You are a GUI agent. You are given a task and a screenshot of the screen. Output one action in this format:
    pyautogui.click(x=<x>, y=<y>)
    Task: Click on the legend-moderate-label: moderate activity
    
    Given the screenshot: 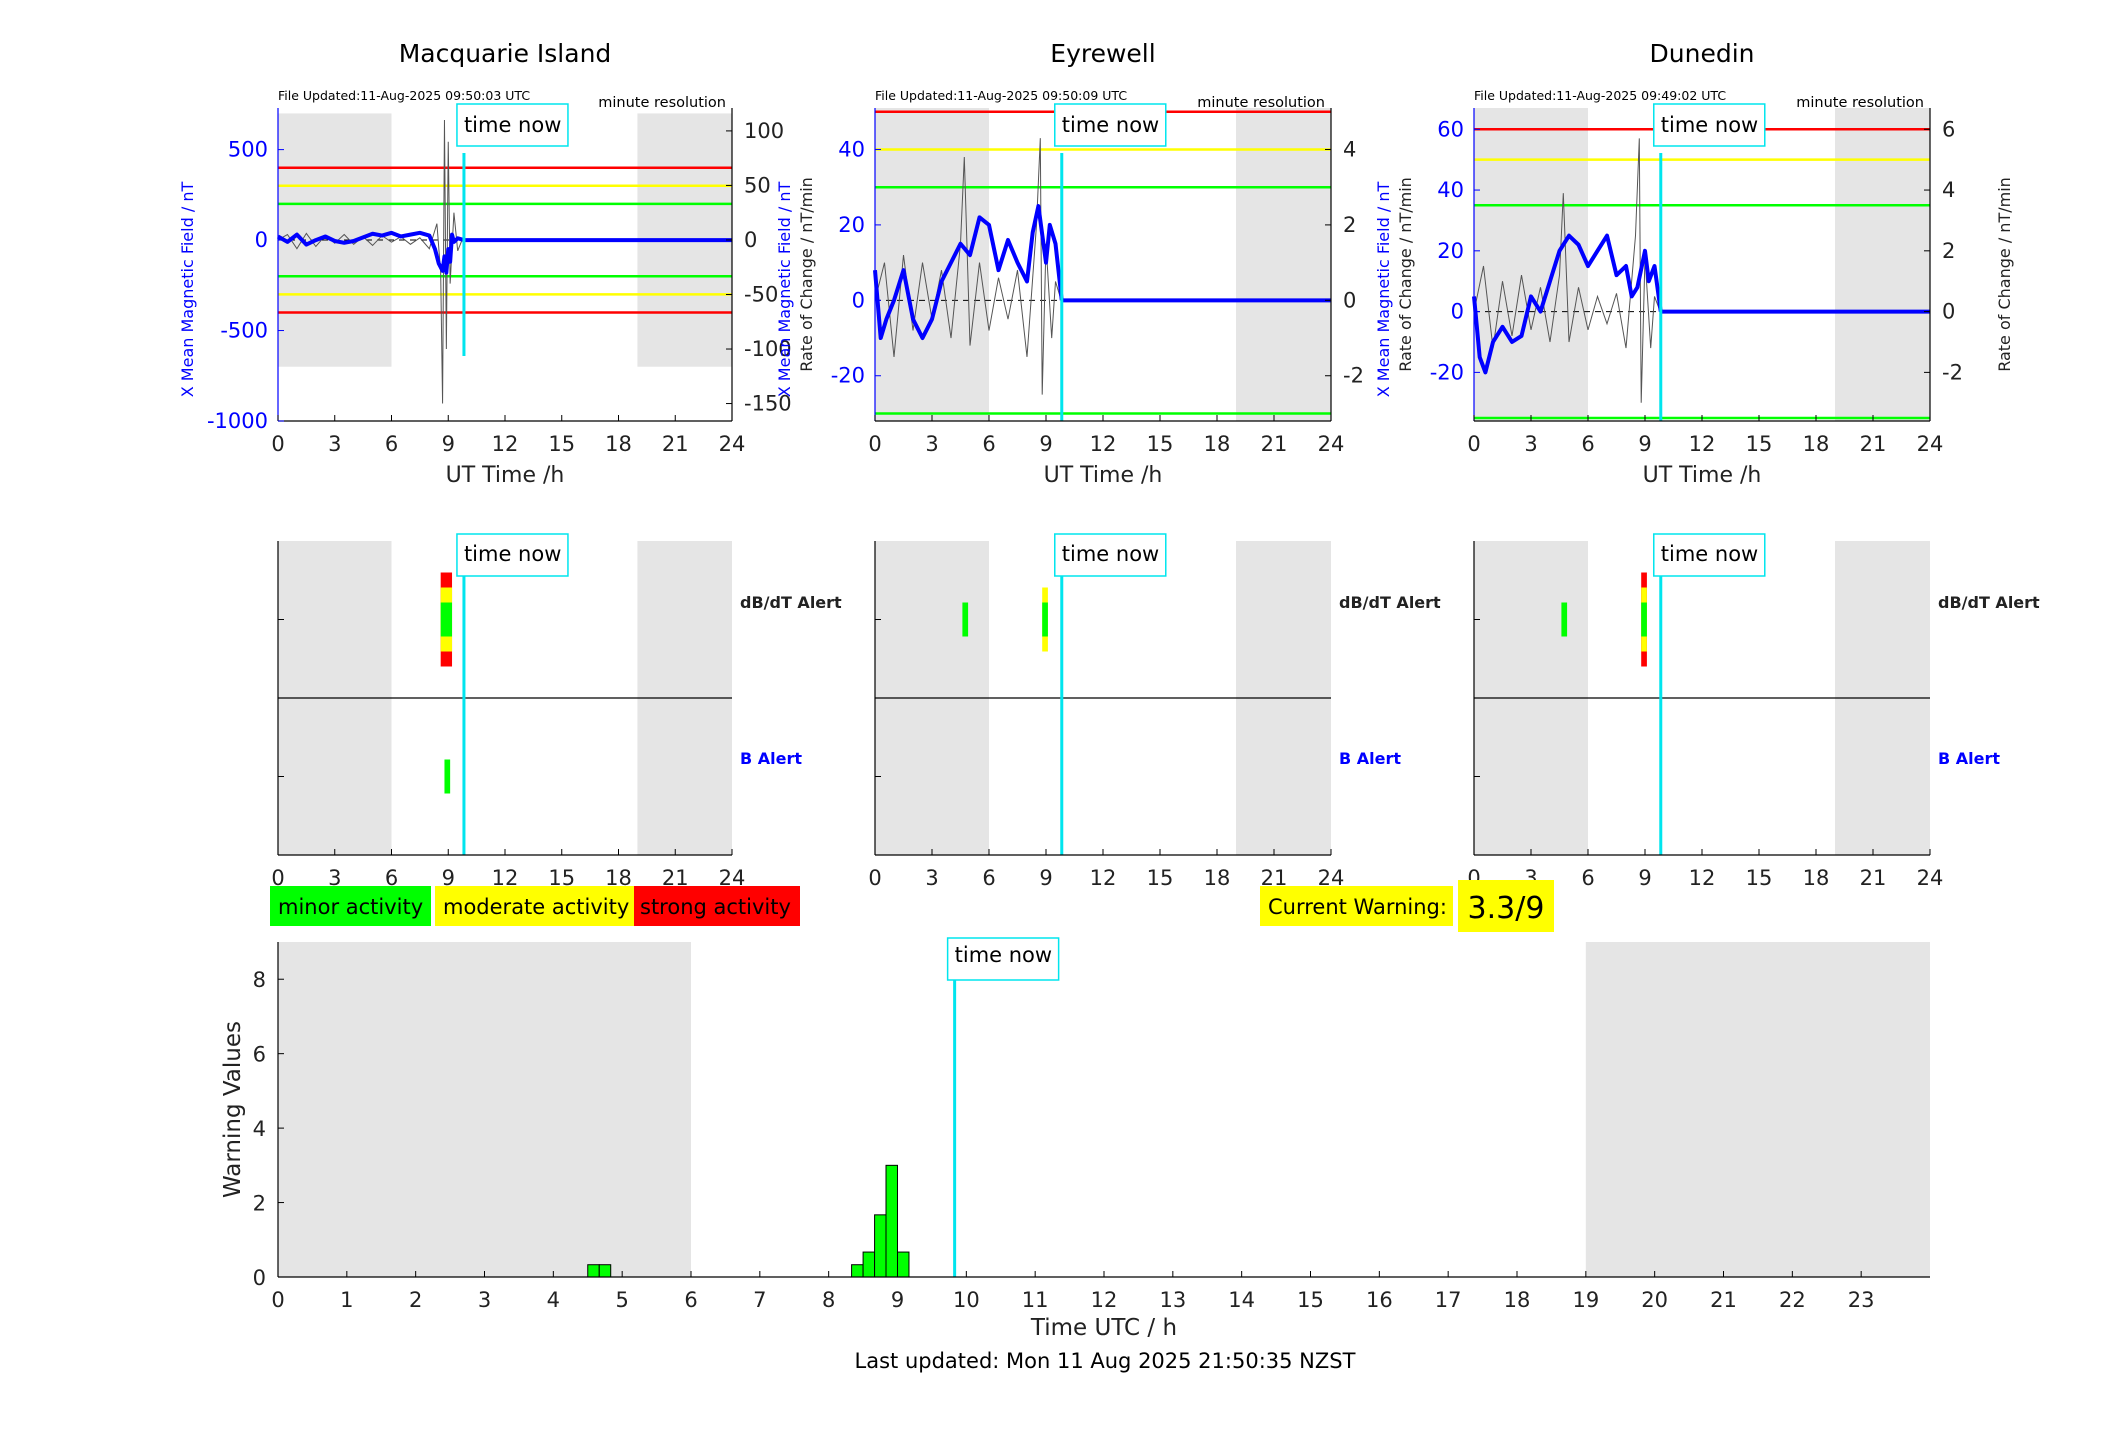 What is the action you would take?
    pyautogui.click(x=536, y=907)
    